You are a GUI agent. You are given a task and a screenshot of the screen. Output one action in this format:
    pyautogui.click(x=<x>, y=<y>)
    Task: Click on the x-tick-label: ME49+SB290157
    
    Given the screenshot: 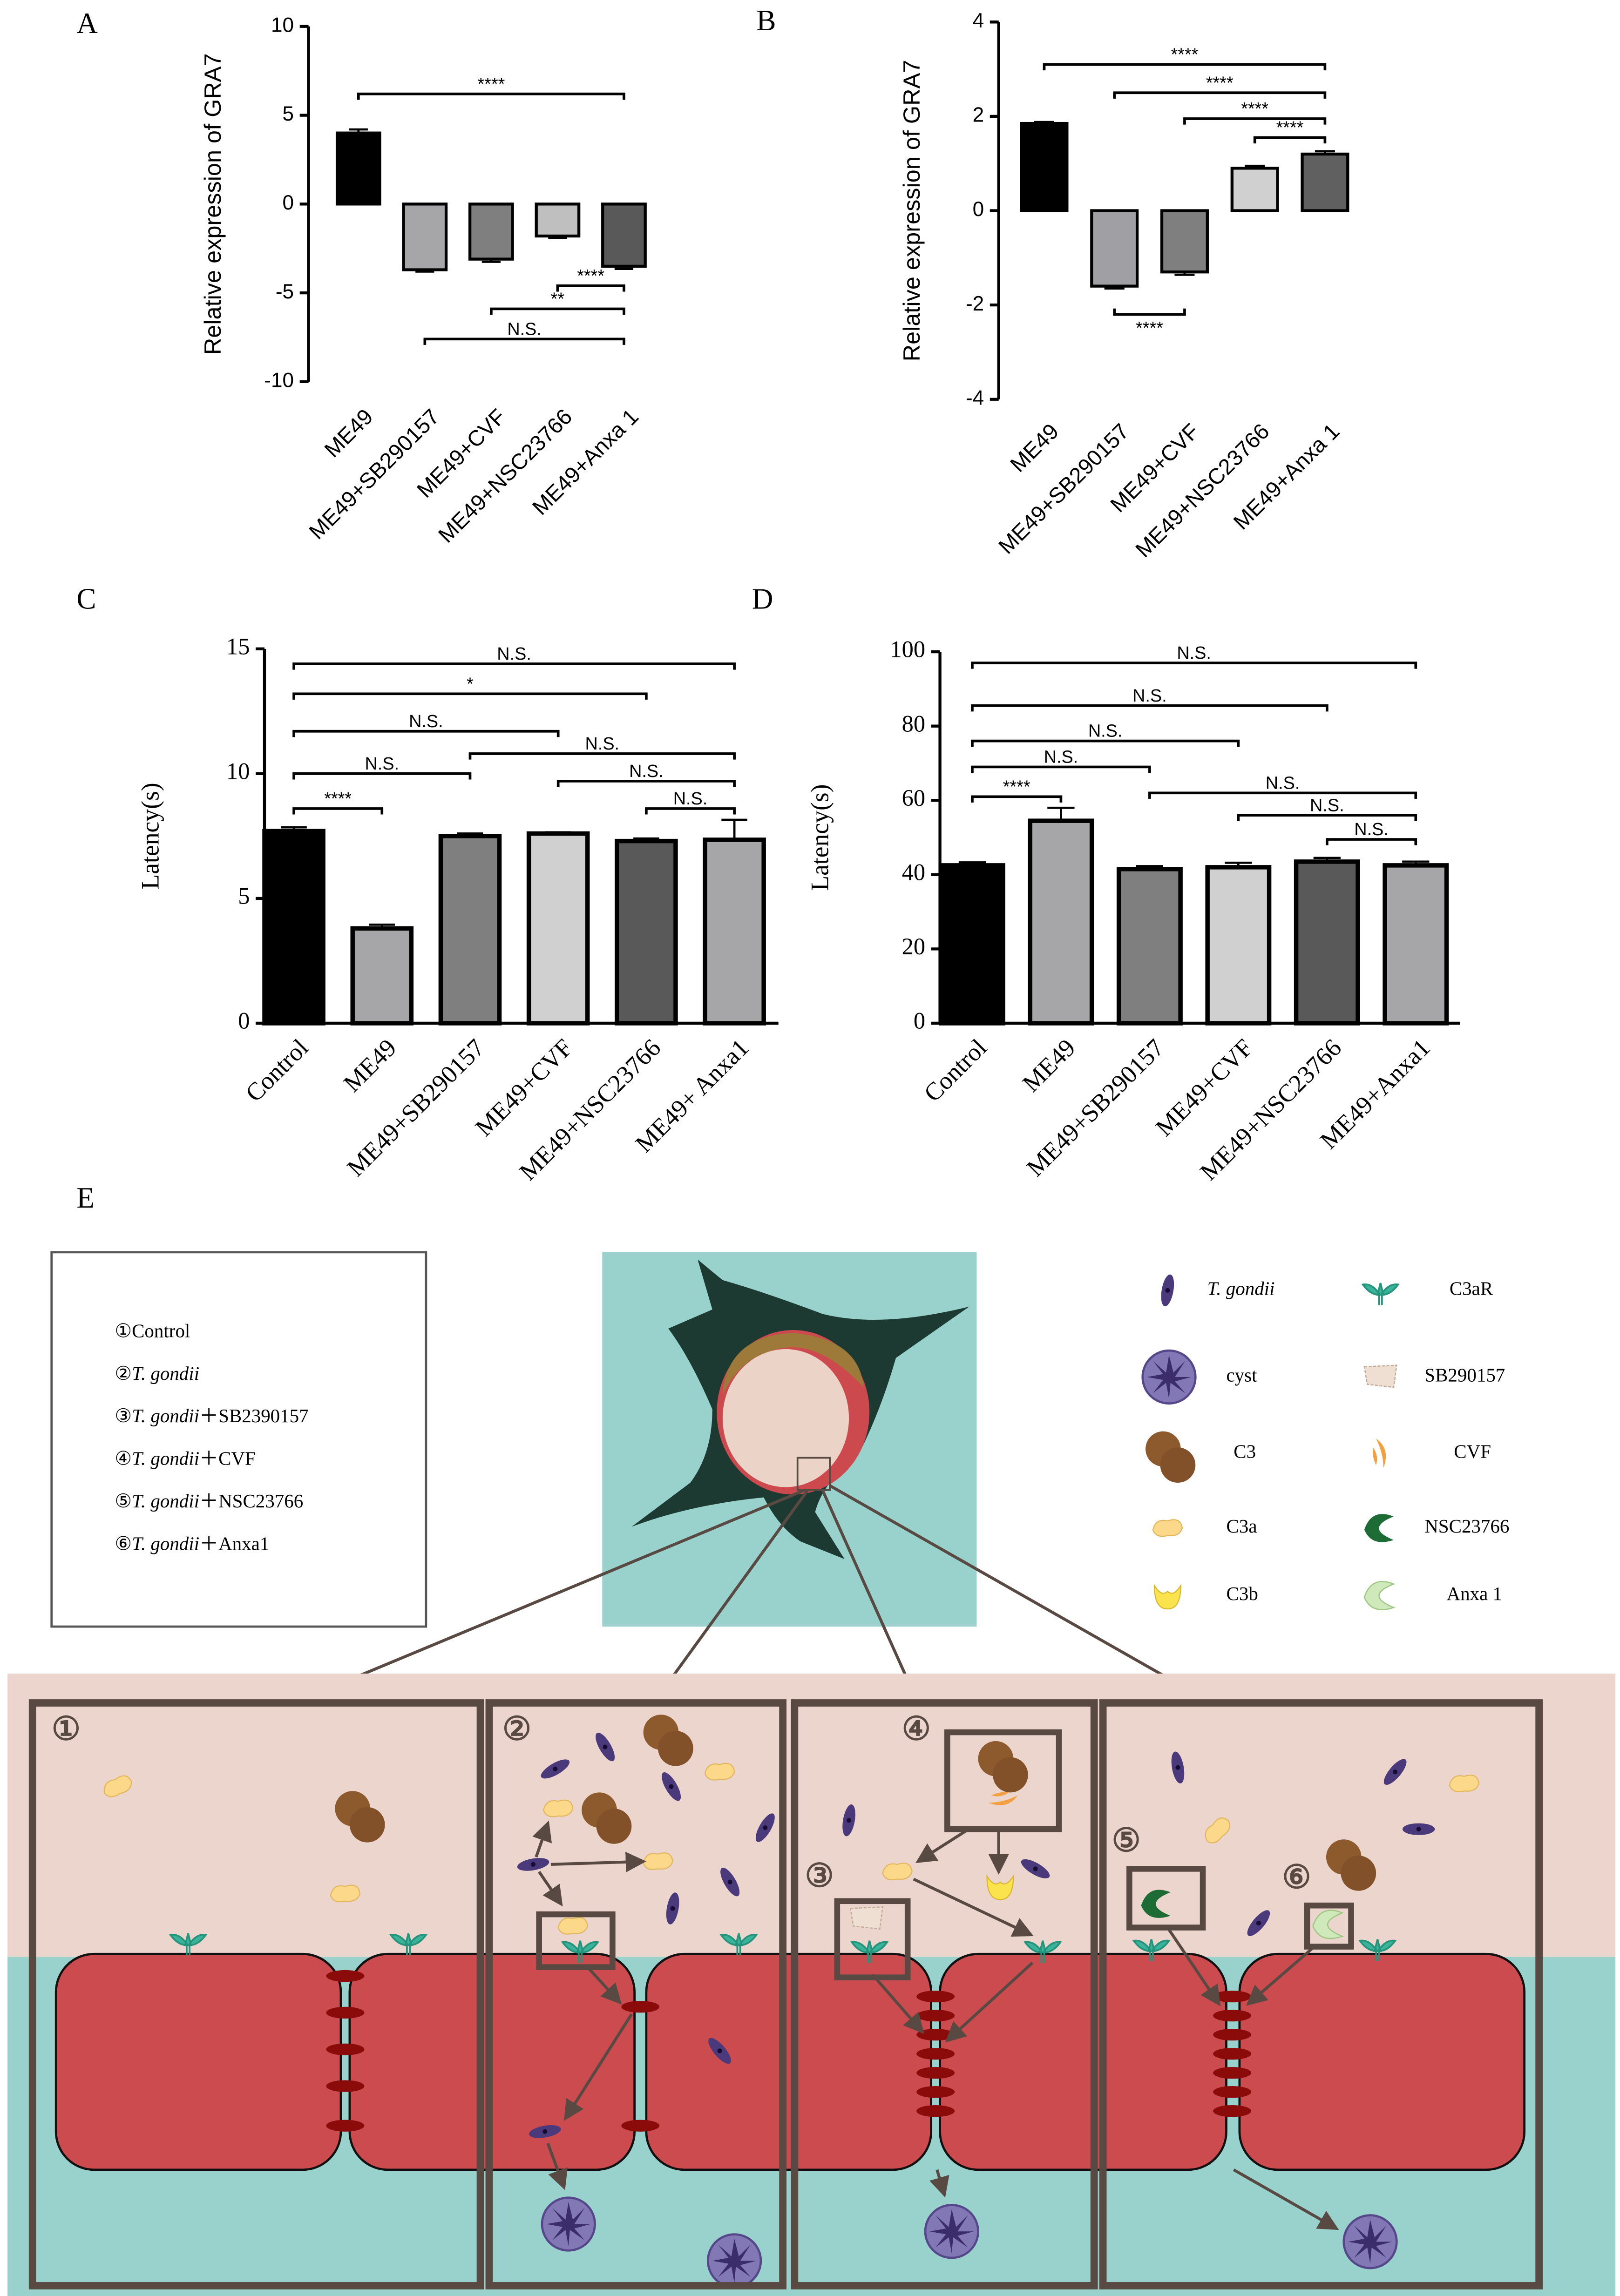 What is the action you would take?
    pyautogui.click(x=1064, y=489)
    